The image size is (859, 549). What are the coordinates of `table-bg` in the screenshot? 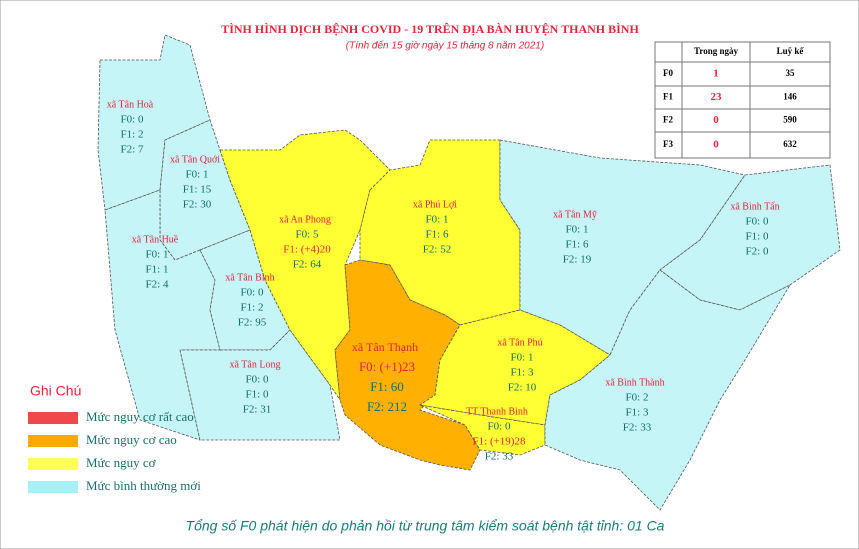 It's located at (742, 100).